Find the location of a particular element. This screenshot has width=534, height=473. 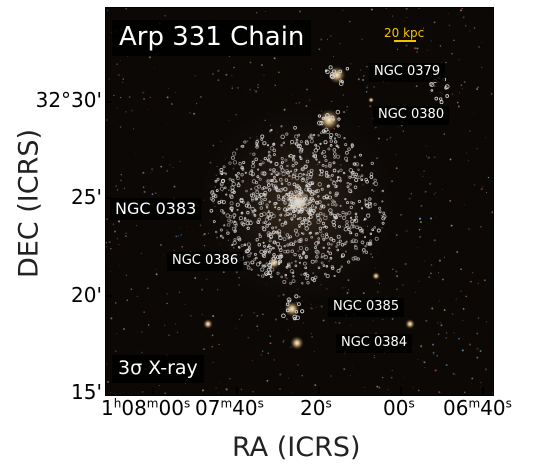

x-tick-mark is located at coordinates (401, 390).